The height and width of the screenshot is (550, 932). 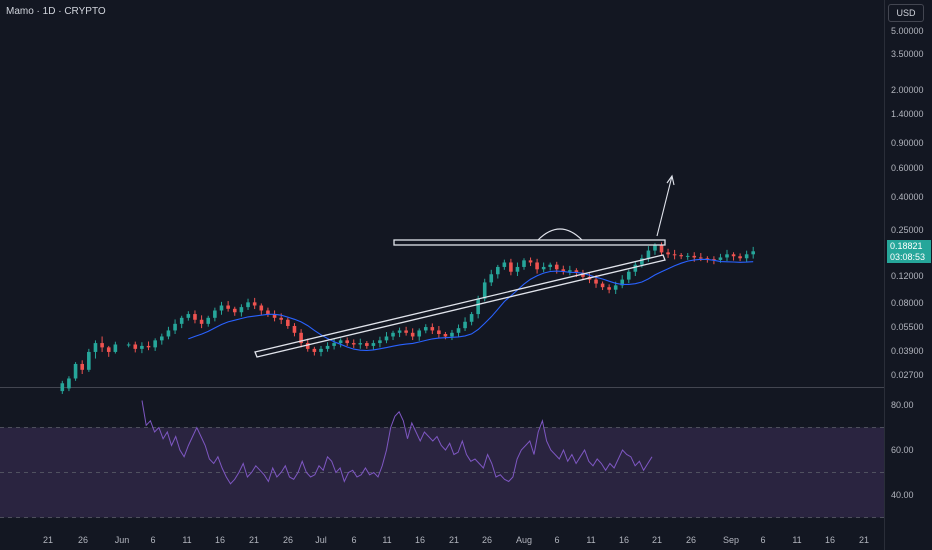 What do you see at coordinates (909, 251) in the screenshot?
I see `last-price-label: 0.18821 03:08:53` at bounding box center [909, 251].